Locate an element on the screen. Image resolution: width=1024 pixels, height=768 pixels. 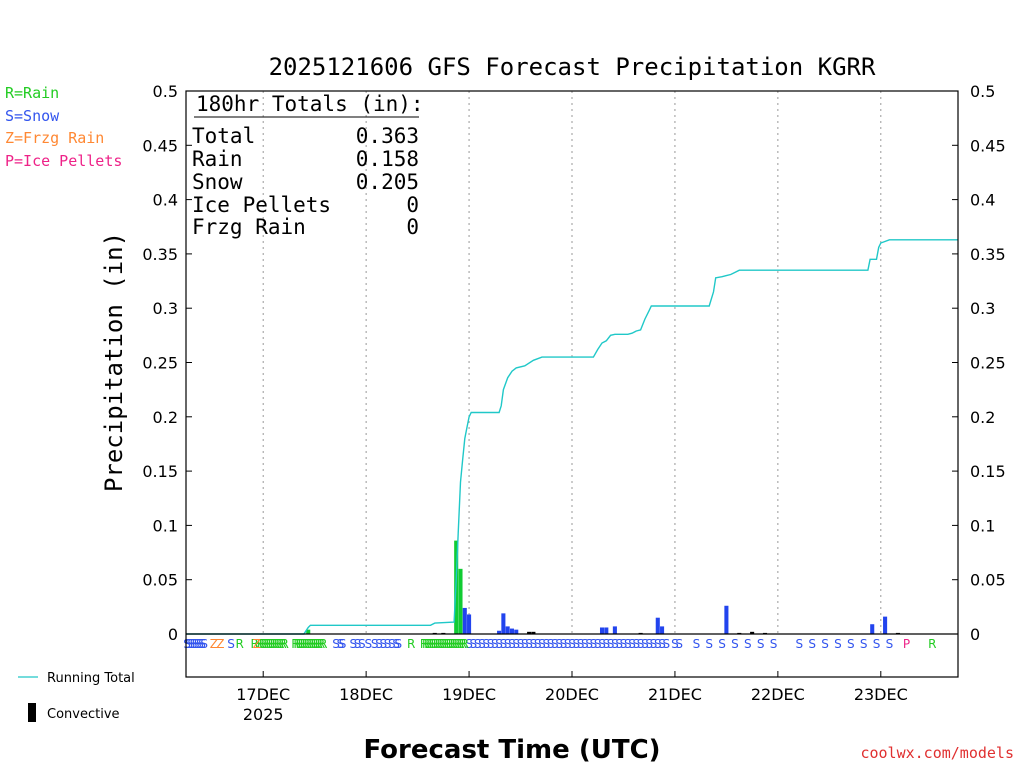
strip-s-36: S is located at coordinates (521, 644).